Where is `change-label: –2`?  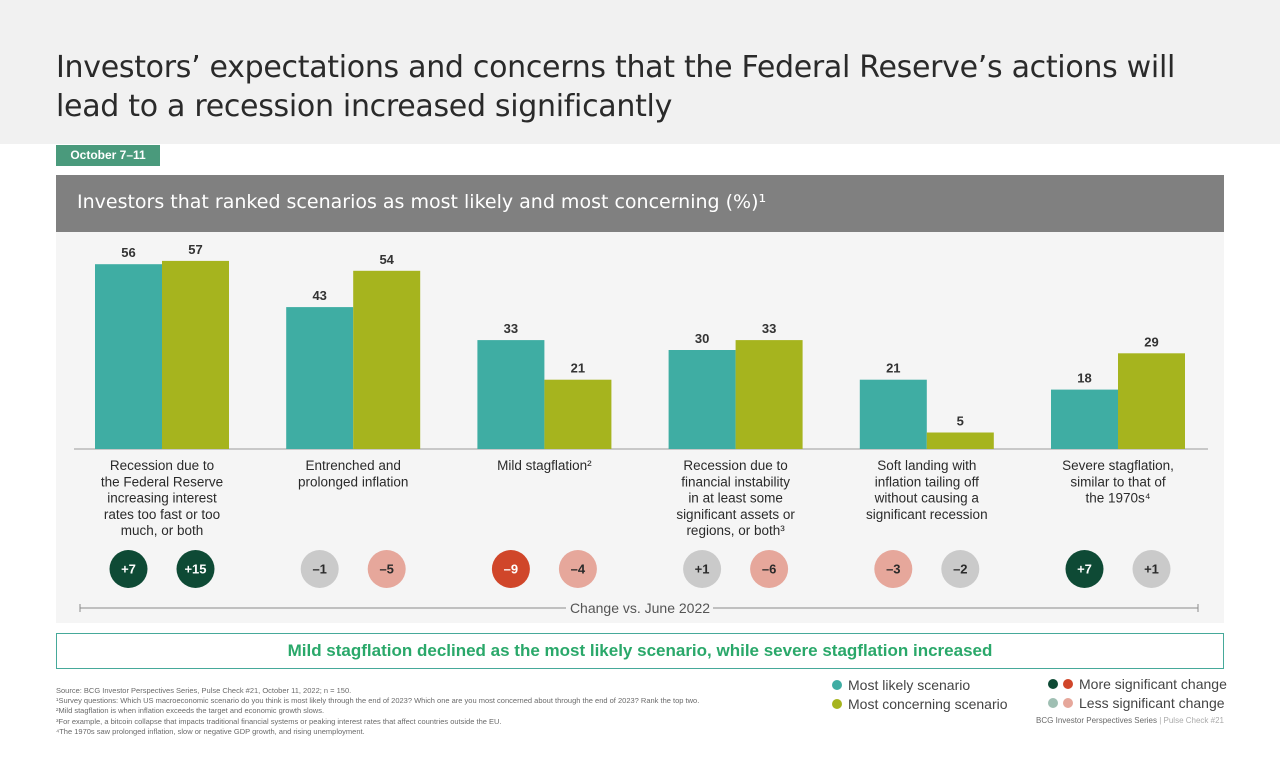
change-label: –2 is located at coordinates (960, 569).